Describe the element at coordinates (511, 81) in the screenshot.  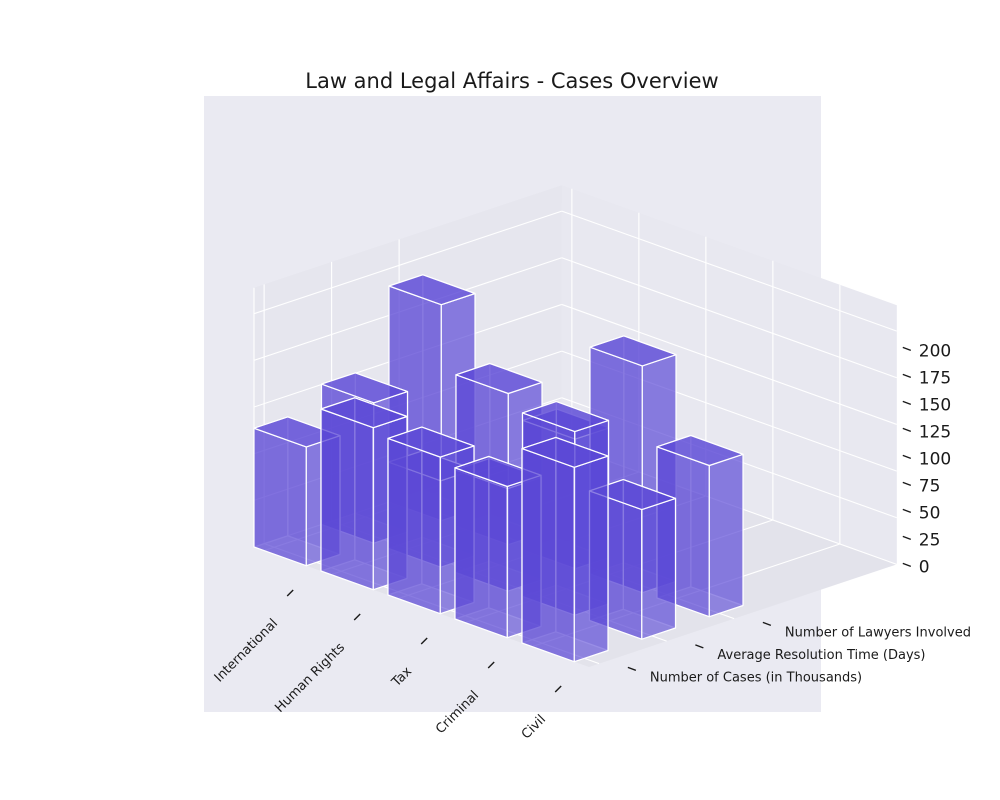
I see `chart-title: Law and Legal Affairs - Cases Overview` at that location.